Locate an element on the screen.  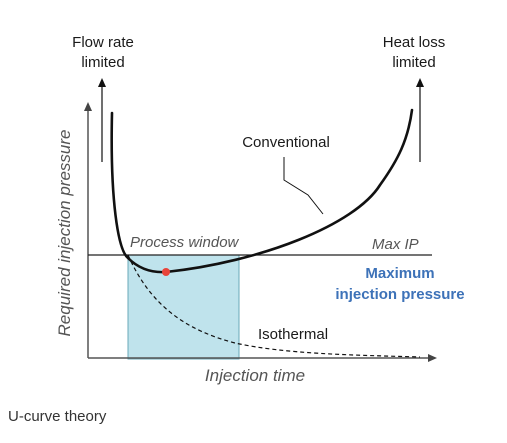
flow-rate-label-line2: limited is located at coordinates (102, 62).